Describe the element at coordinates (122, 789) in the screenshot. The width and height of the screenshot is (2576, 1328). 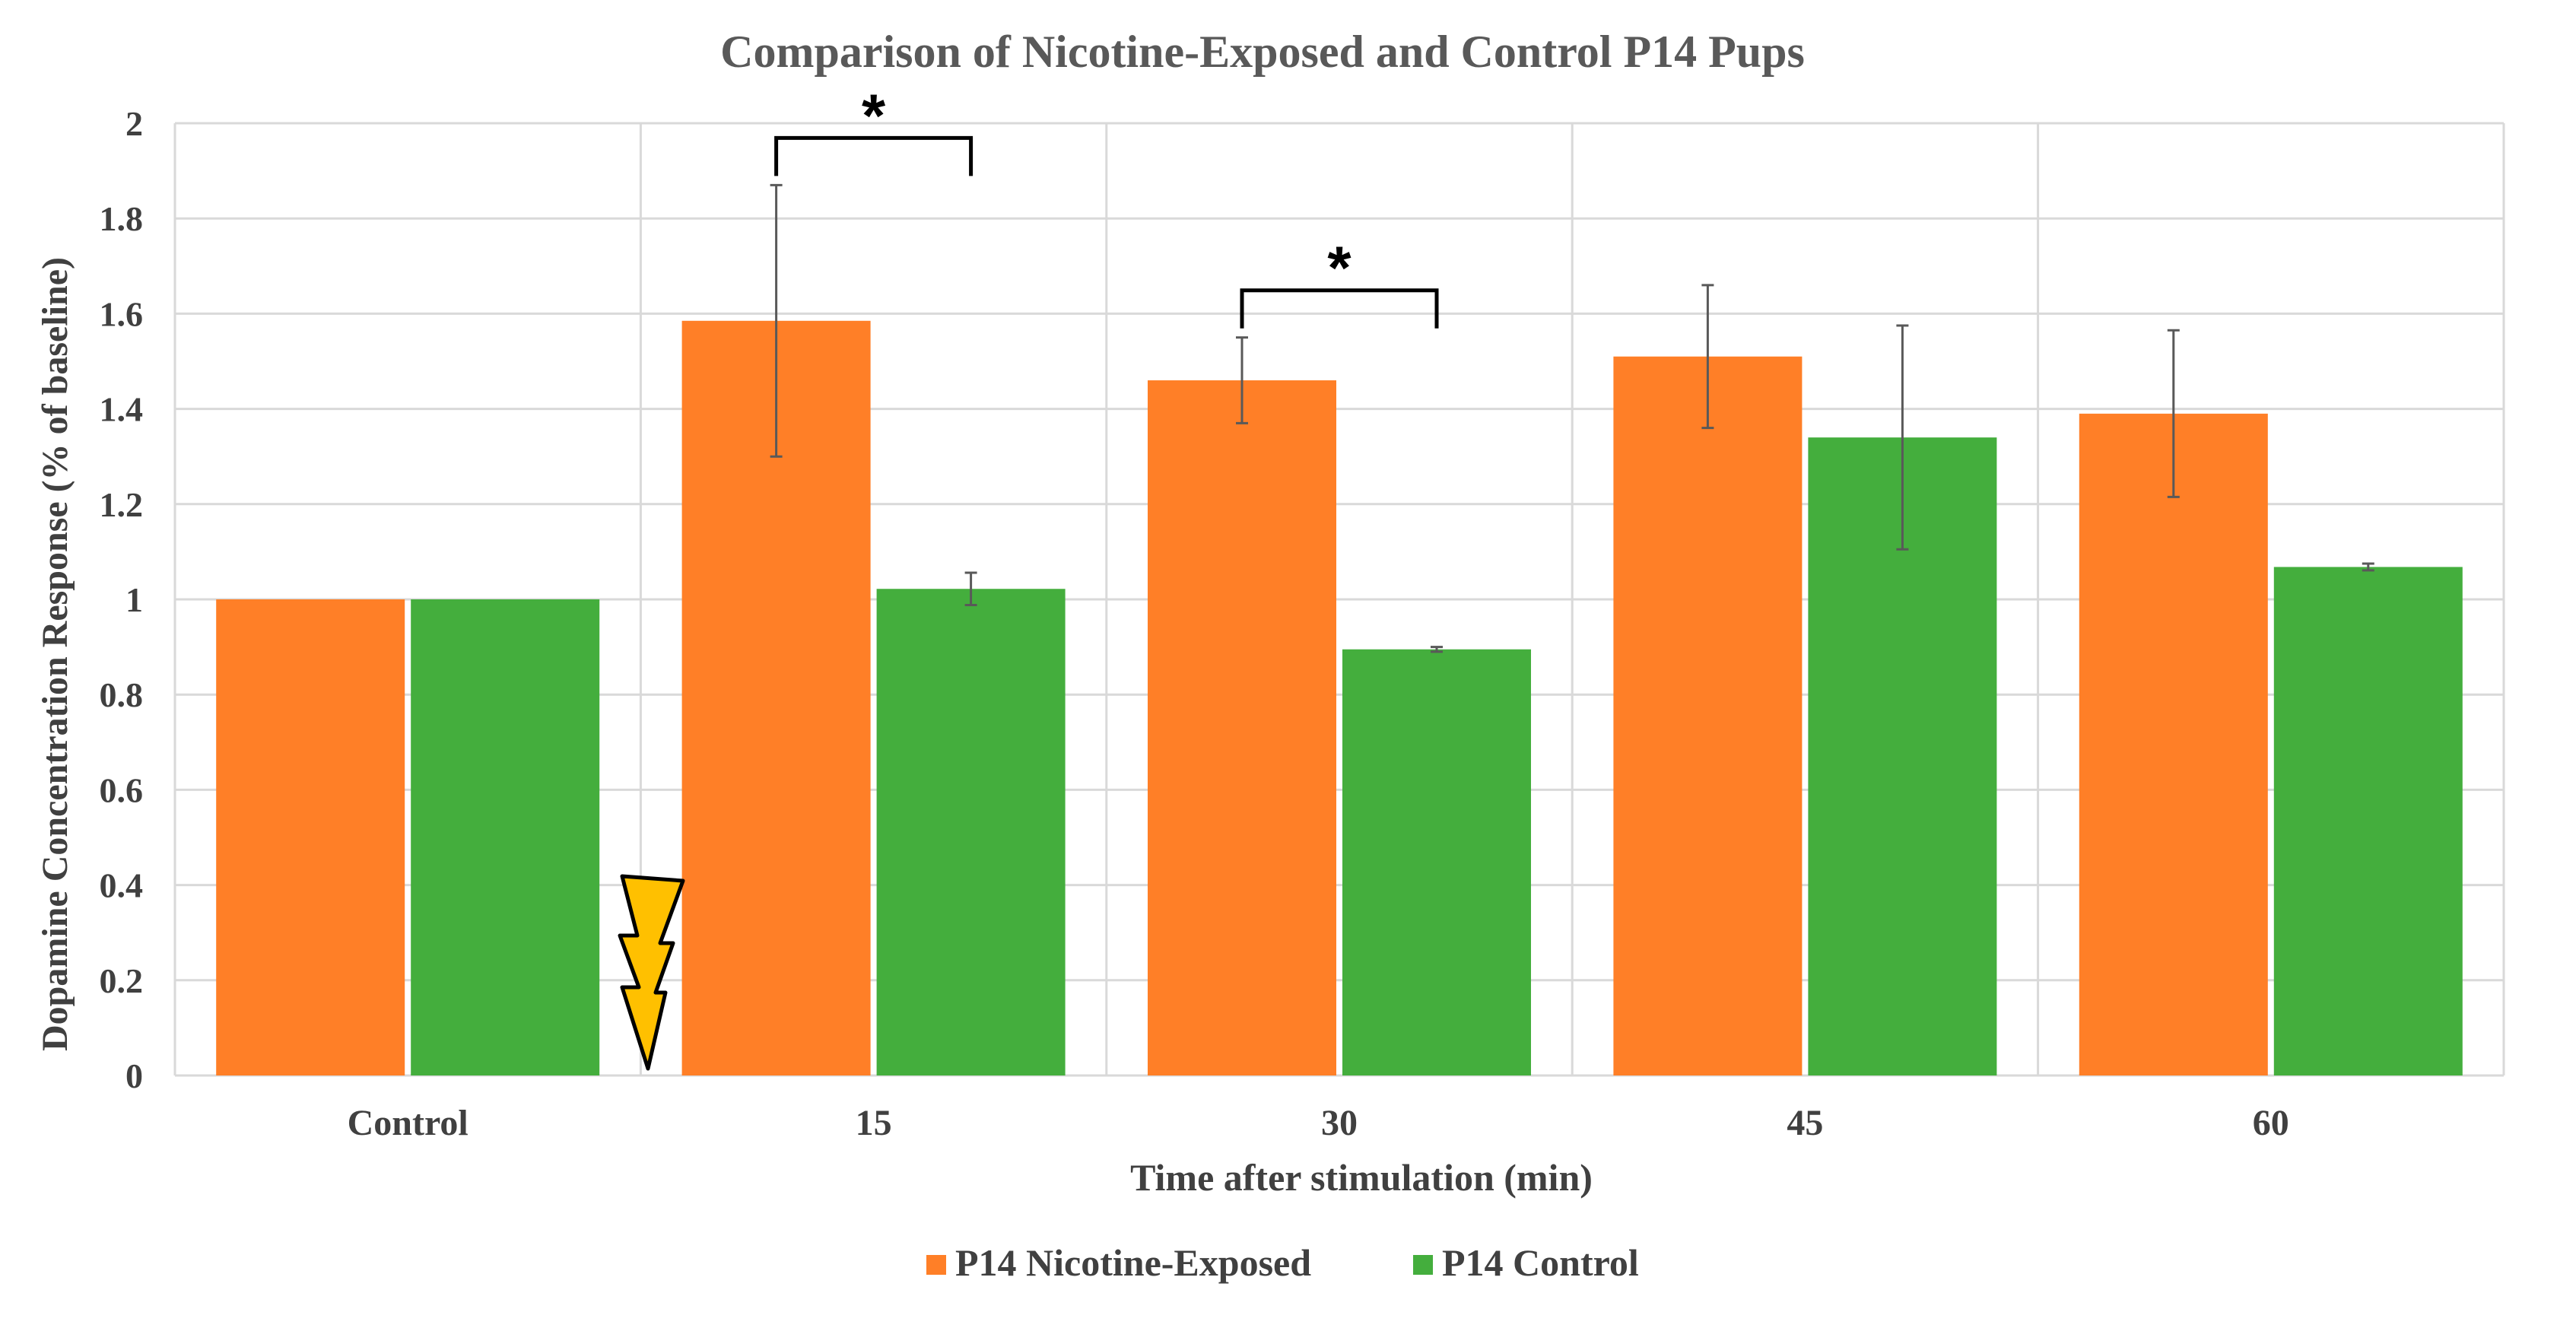
I see `y-tick-label: 0.6` at that location.